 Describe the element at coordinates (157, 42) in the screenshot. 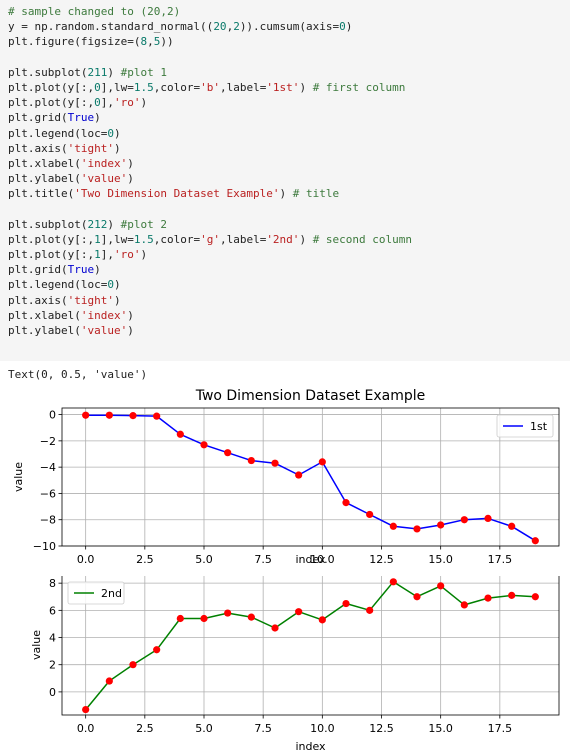

I see `code-token: 5` at that location.